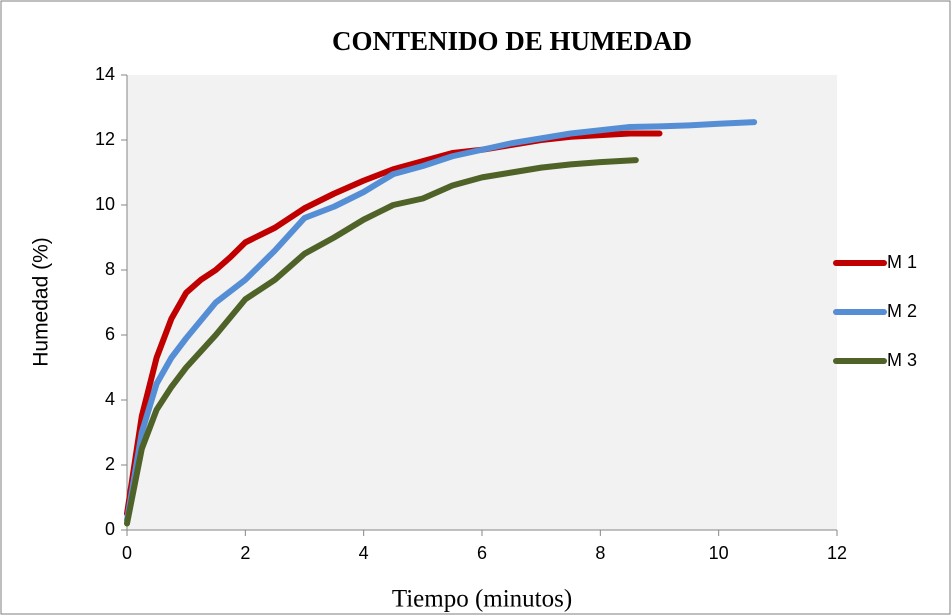 This screenshot has width=951, height=615. I want to click on y-tick-label: 14, so click(105, 74).